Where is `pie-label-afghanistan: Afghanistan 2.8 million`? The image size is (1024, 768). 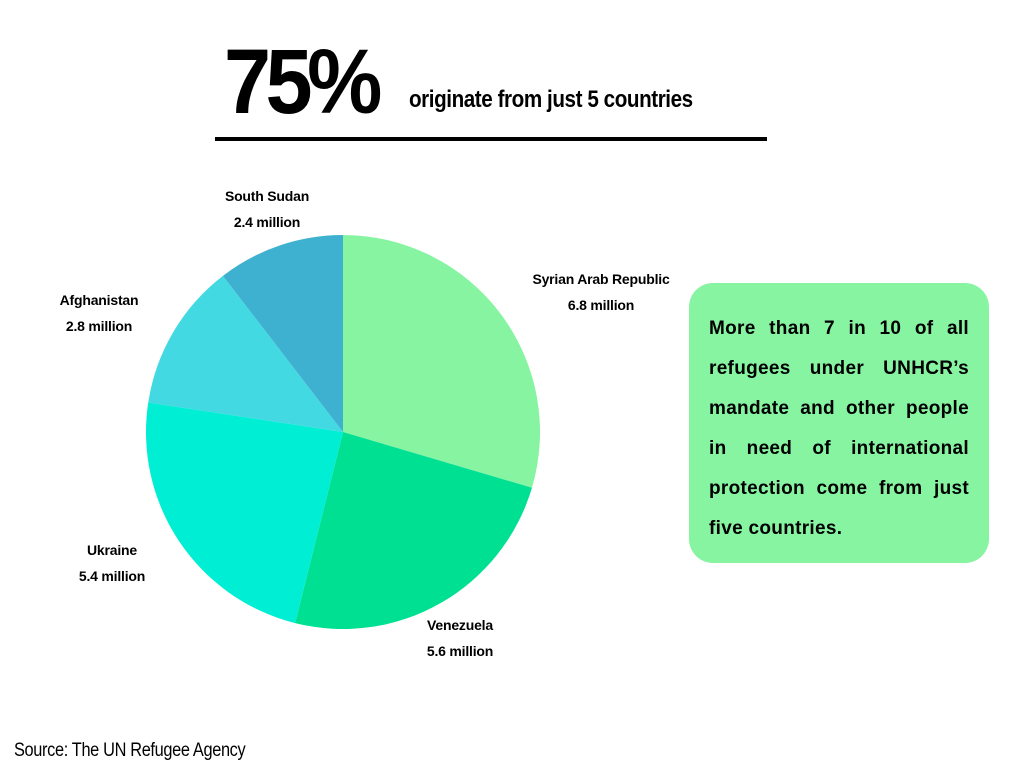
pie-label-afghanistan: Afghanistan 2.8 million is located at coordinates (99, 313).